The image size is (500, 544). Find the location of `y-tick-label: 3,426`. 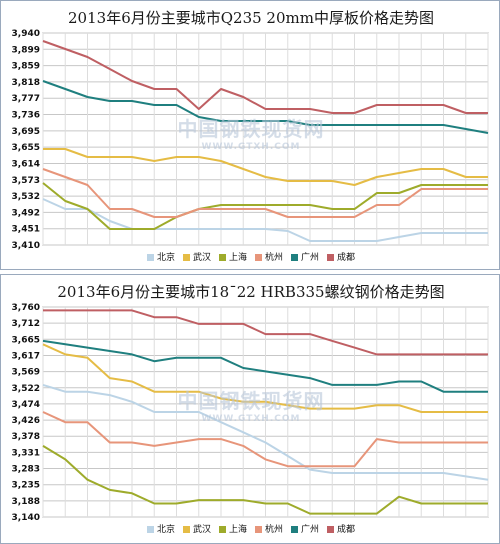

y-tick-label: 3,426 is located at coordinates (26, 421).